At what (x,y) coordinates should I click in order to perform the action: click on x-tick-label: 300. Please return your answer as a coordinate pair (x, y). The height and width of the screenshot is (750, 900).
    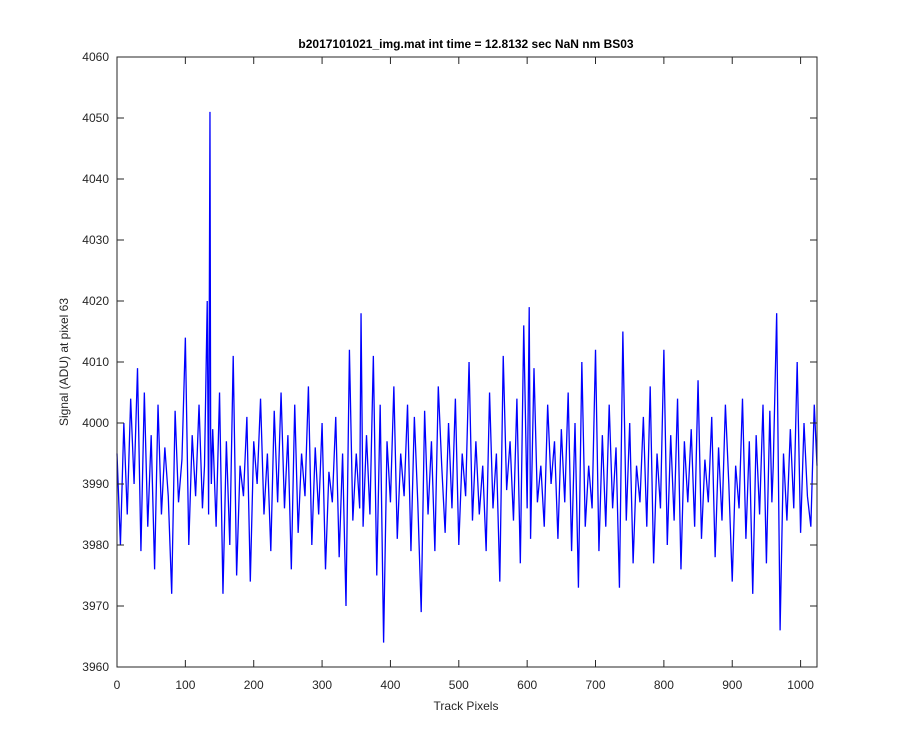
    Looking at the image, I should click on (322, 685).